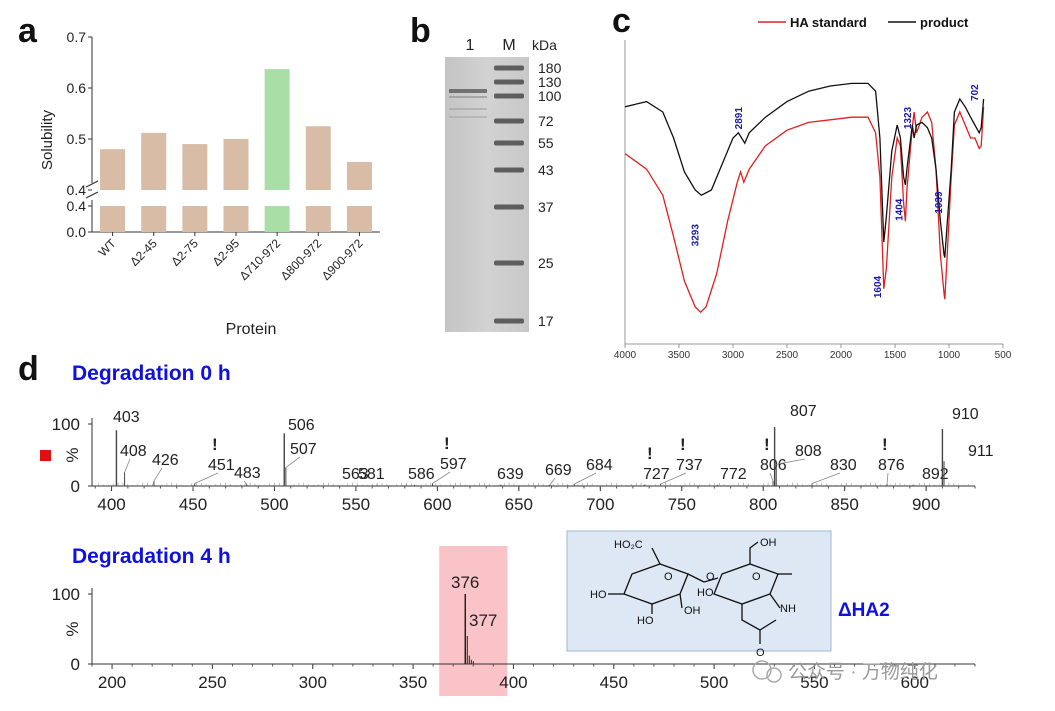  I want to click on peak-label: 910, so click(965, 414).